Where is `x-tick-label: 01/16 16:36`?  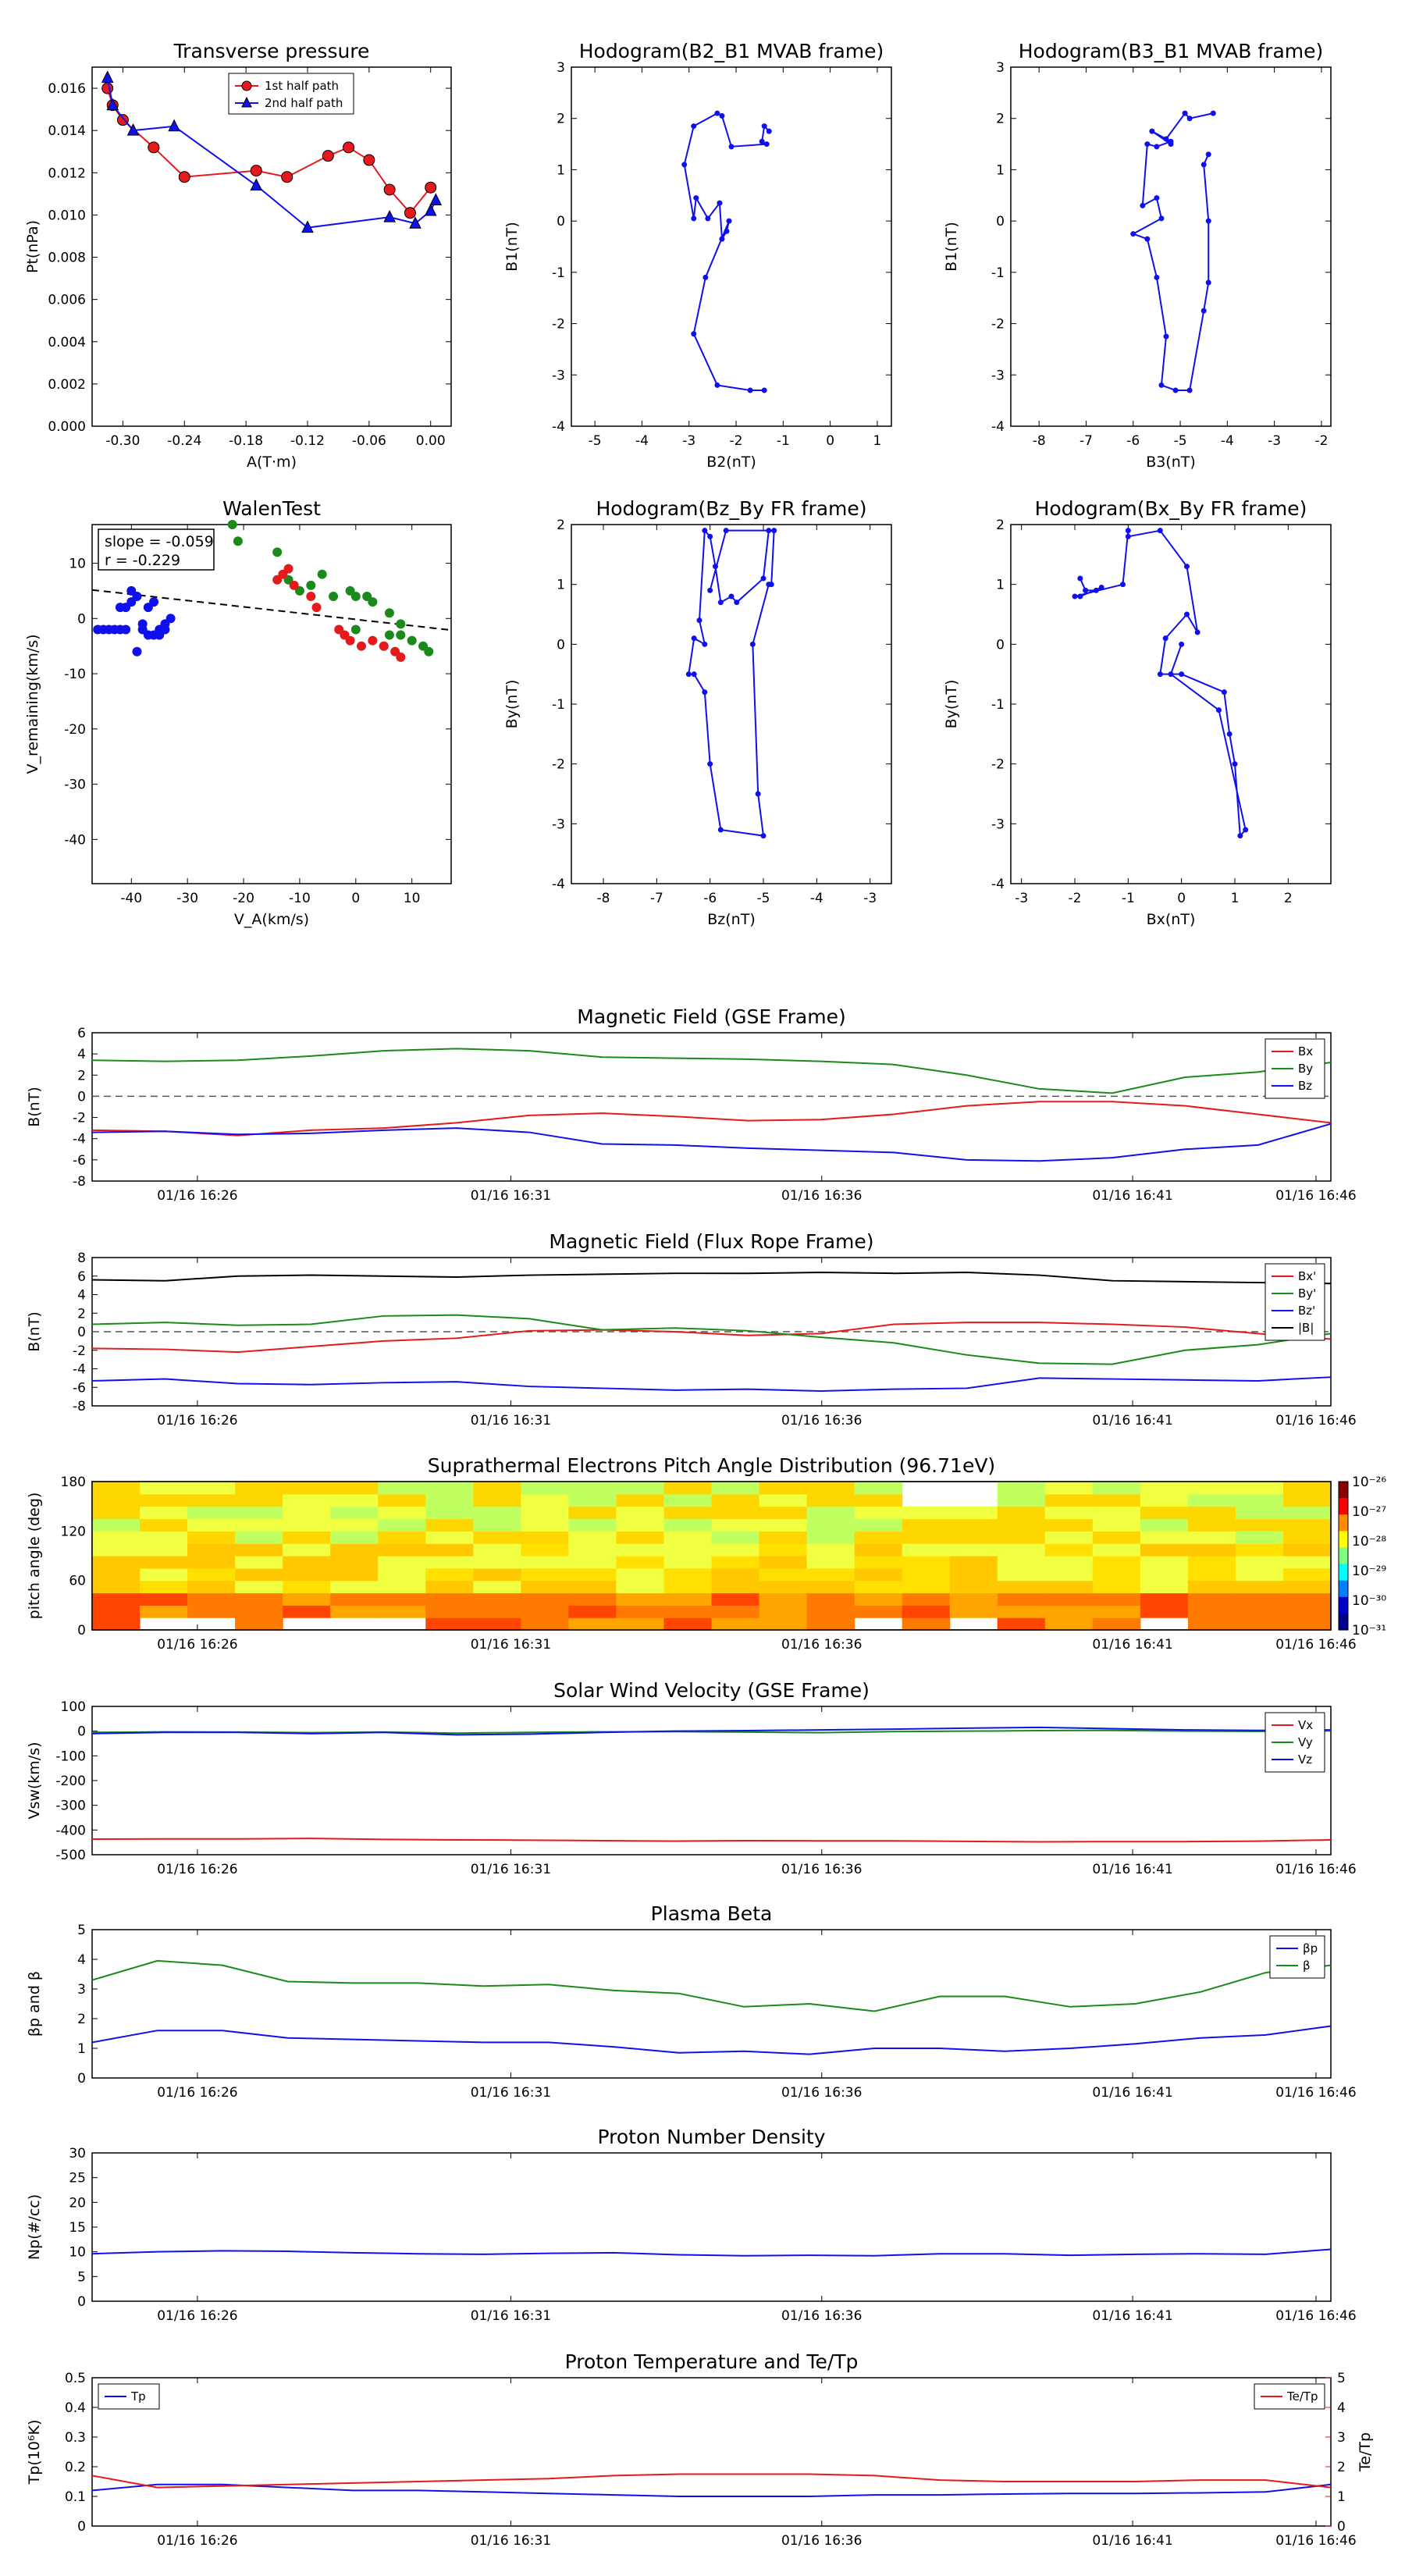
x-tick-label: 01/16 16:36 is located at coordinates (822, 1196).